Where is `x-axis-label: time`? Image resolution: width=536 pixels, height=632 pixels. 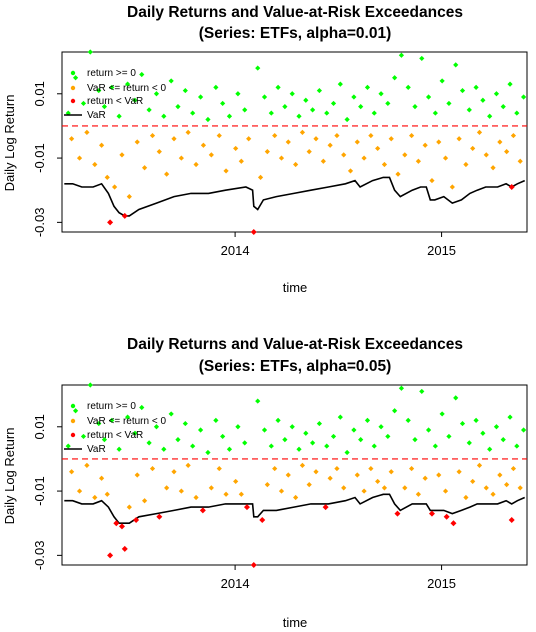 x-axis-label: time is located at coordinates (295, 622).